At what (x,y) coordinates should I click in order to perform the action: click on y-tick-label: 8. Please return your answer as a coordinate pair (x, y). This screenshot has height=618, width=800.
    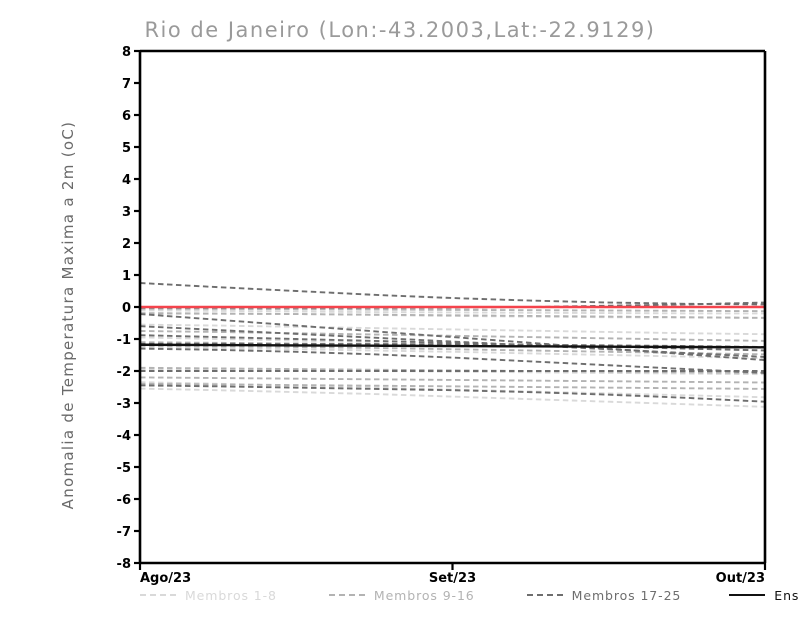
    Looking at the image, I should click on (126, 52).